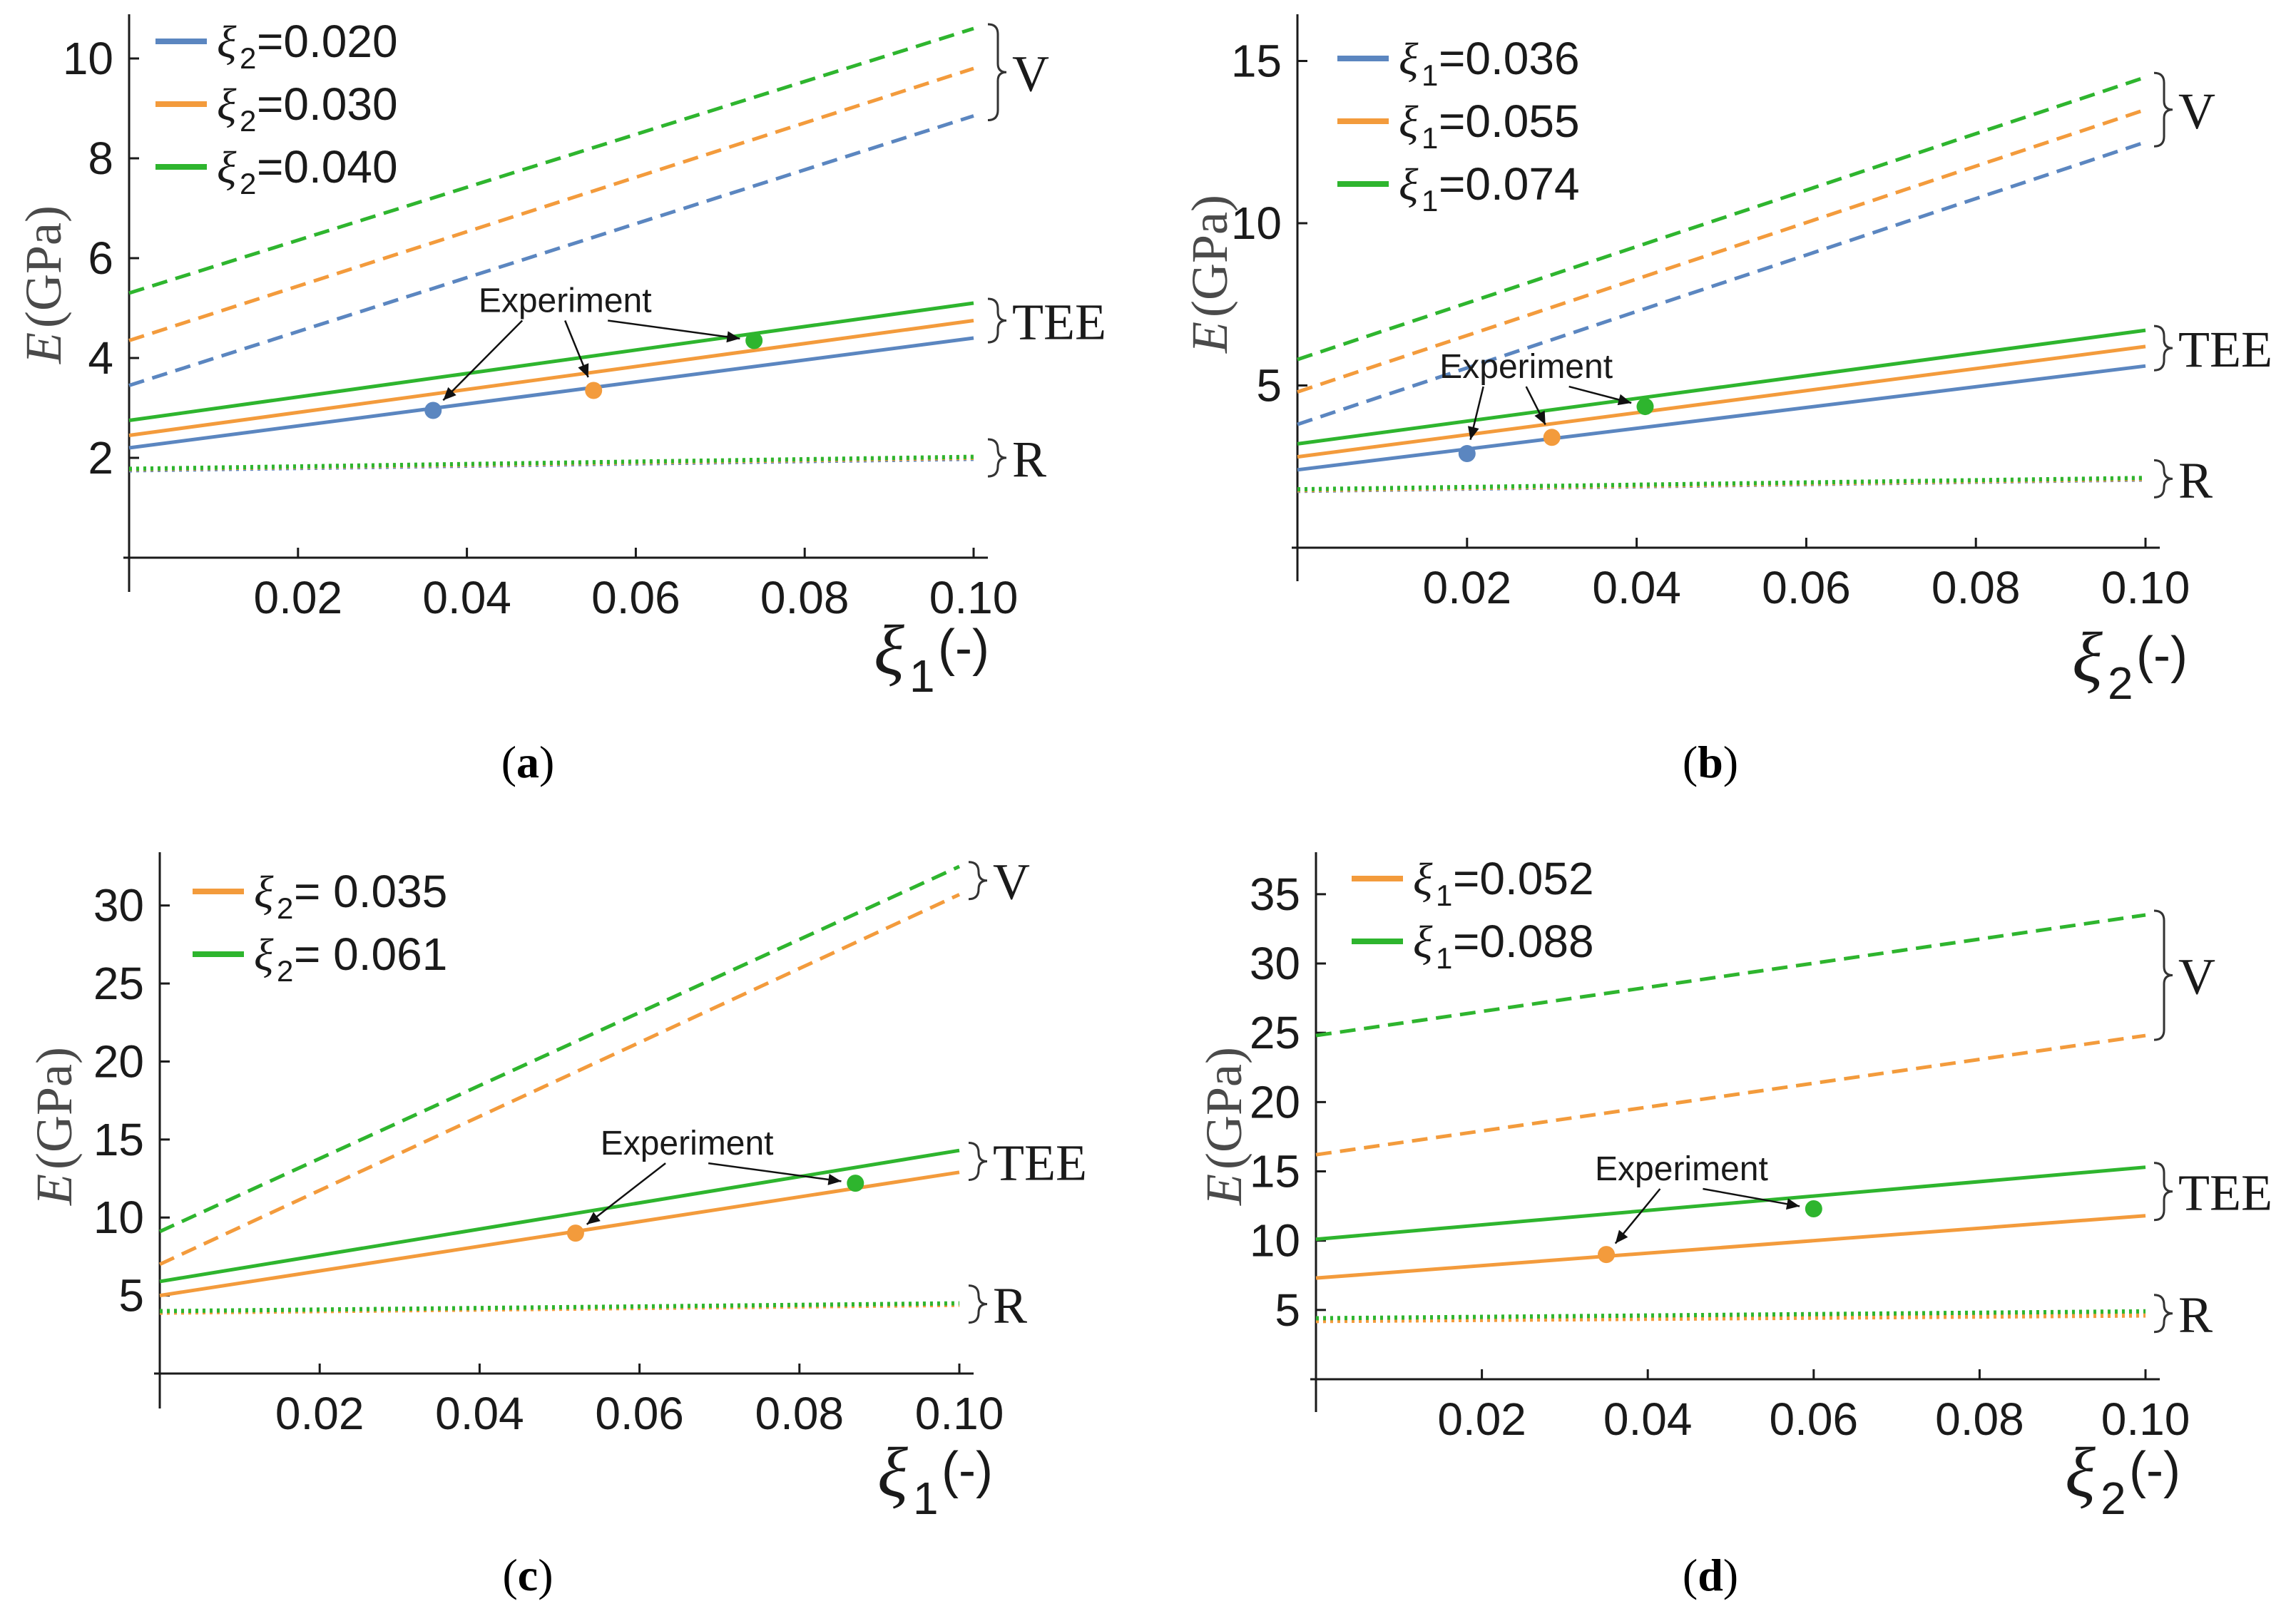 Image resolution: width=2296 pixels, height=1621 pixels. I want to click on y-tick-label: 8, so click(100, 158).